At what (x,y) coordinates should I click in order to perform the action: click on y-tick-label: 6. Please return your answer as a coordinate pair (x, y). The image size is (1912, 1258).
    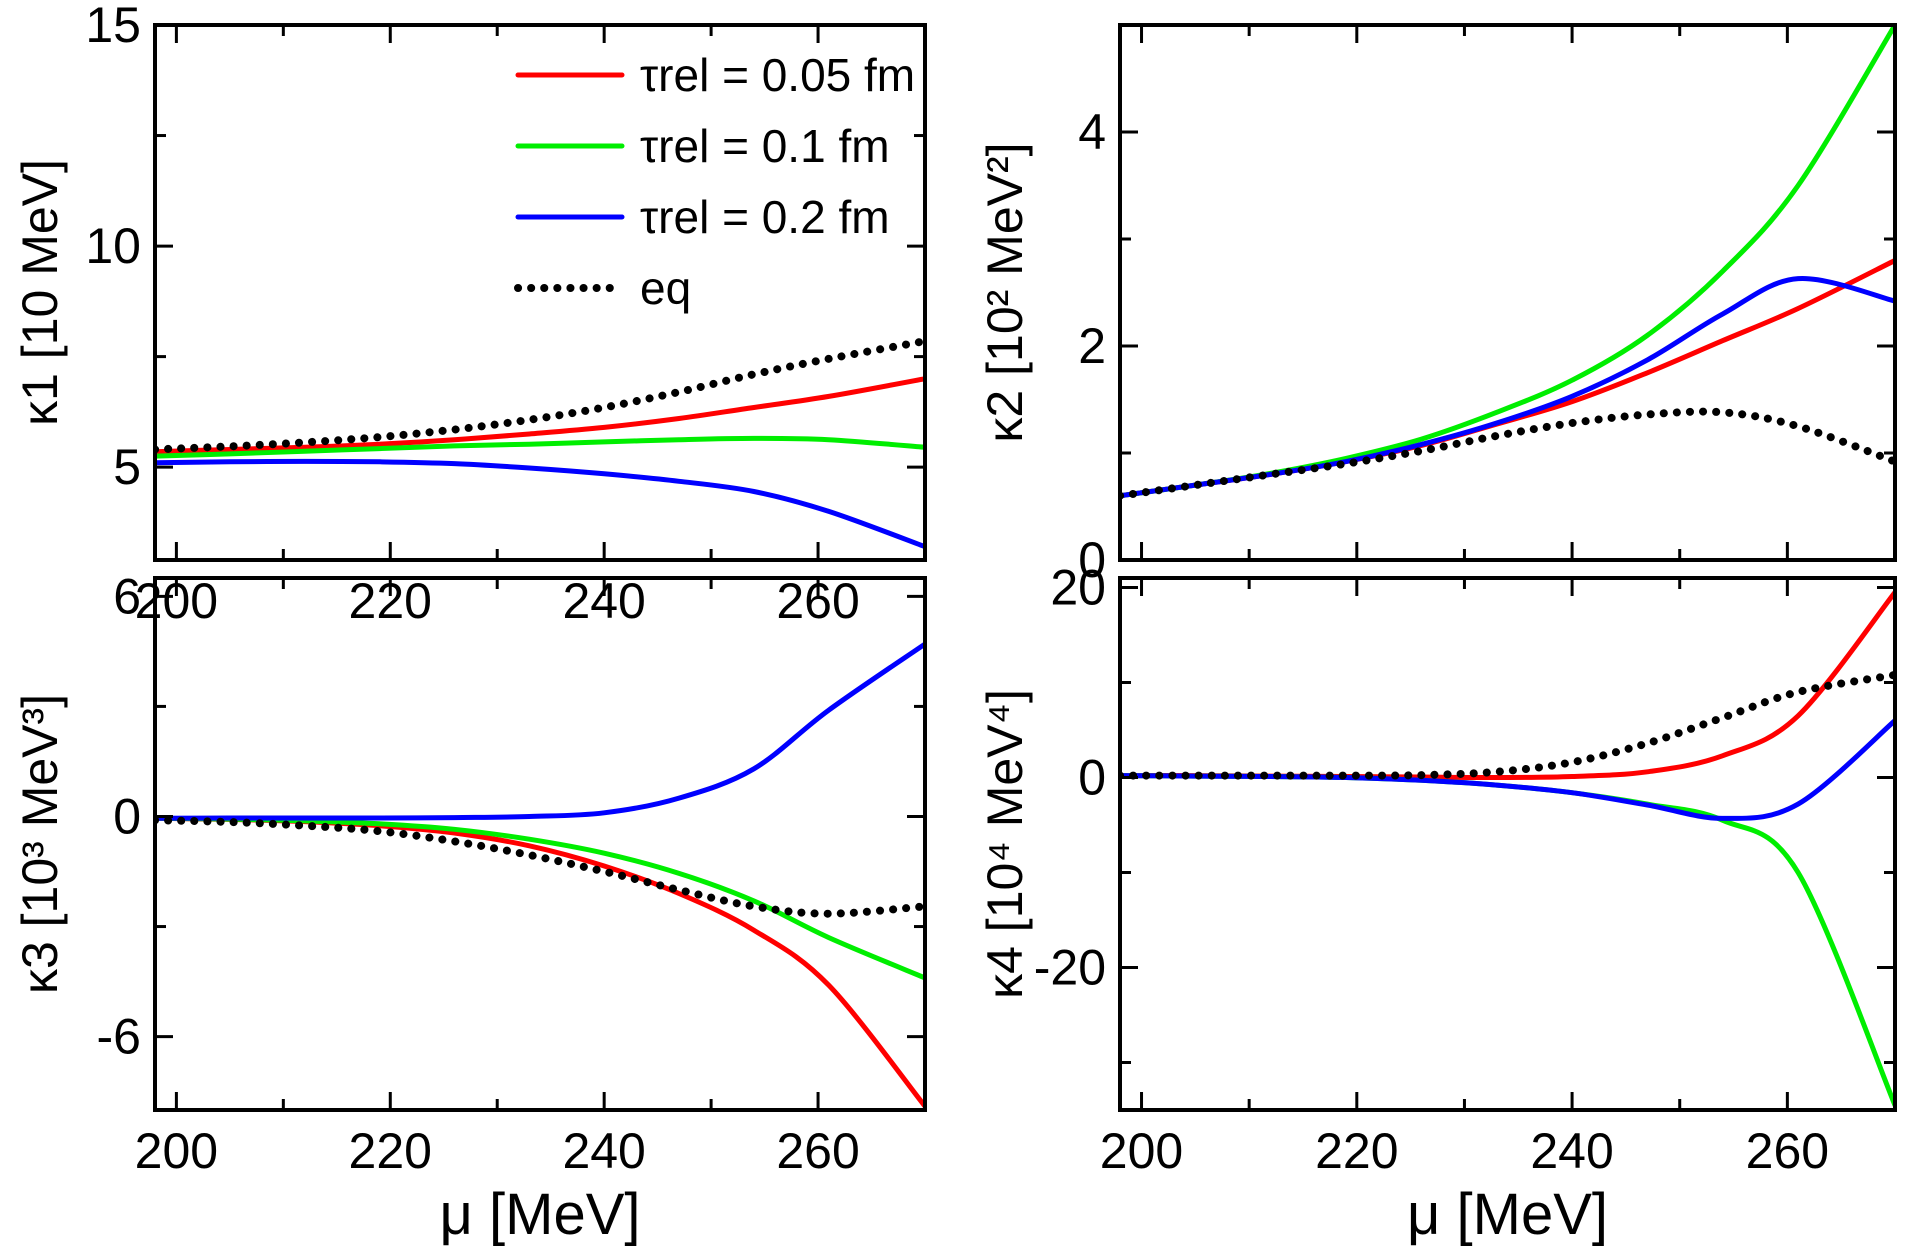
    Looking at the image, I should click on (127, 596).